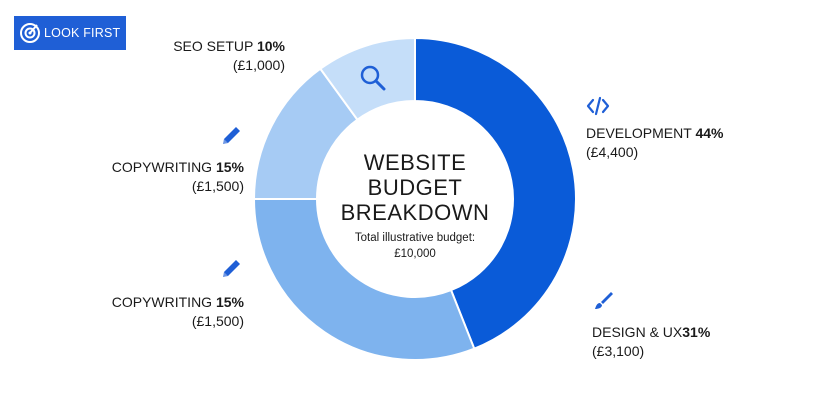  What do you see at coordinates (639, 133) in the screenshot?
I see `slice-name: DEVELOPMENT` at bounding box center [639, 133].